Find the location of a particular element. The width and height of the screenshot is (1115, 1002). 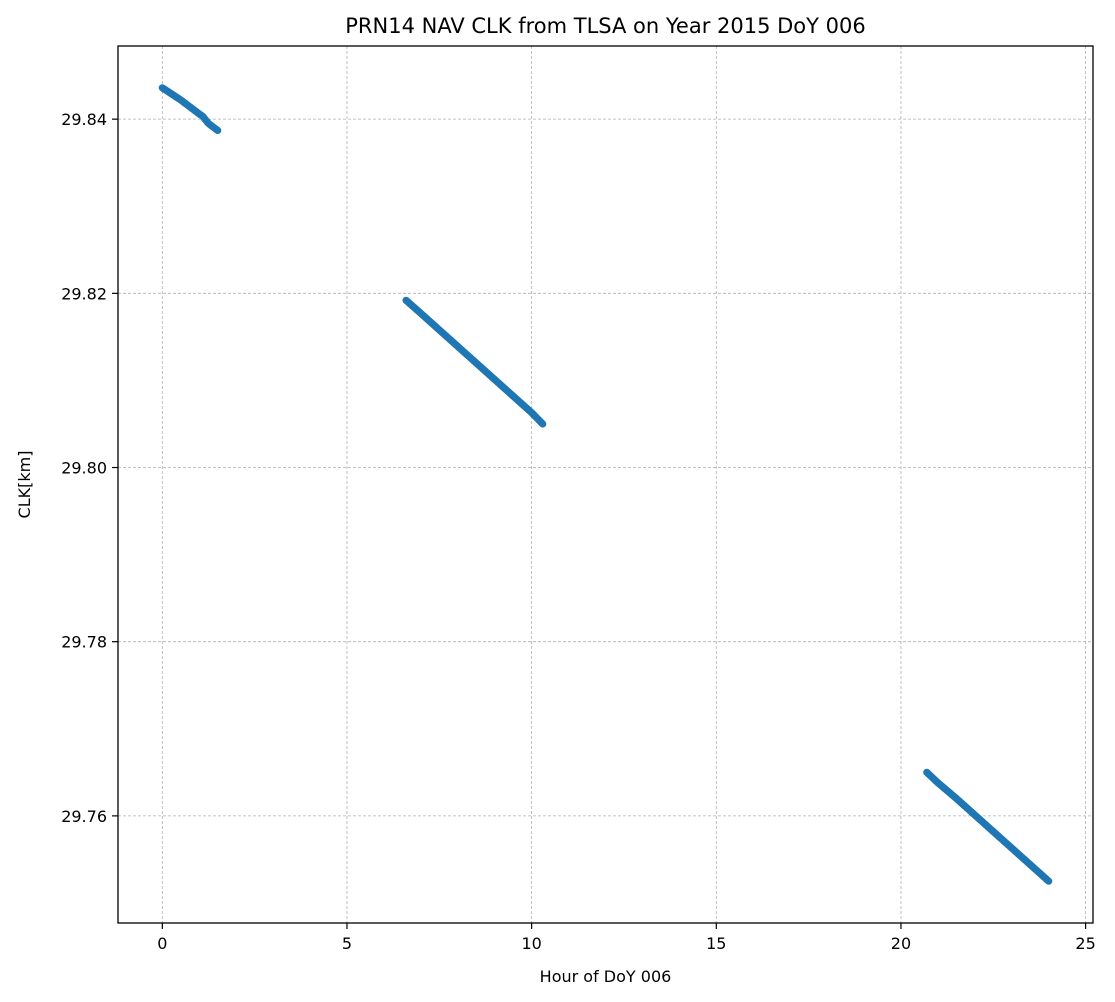

x-tick-label: 5 is located at coordinates (347, 943).